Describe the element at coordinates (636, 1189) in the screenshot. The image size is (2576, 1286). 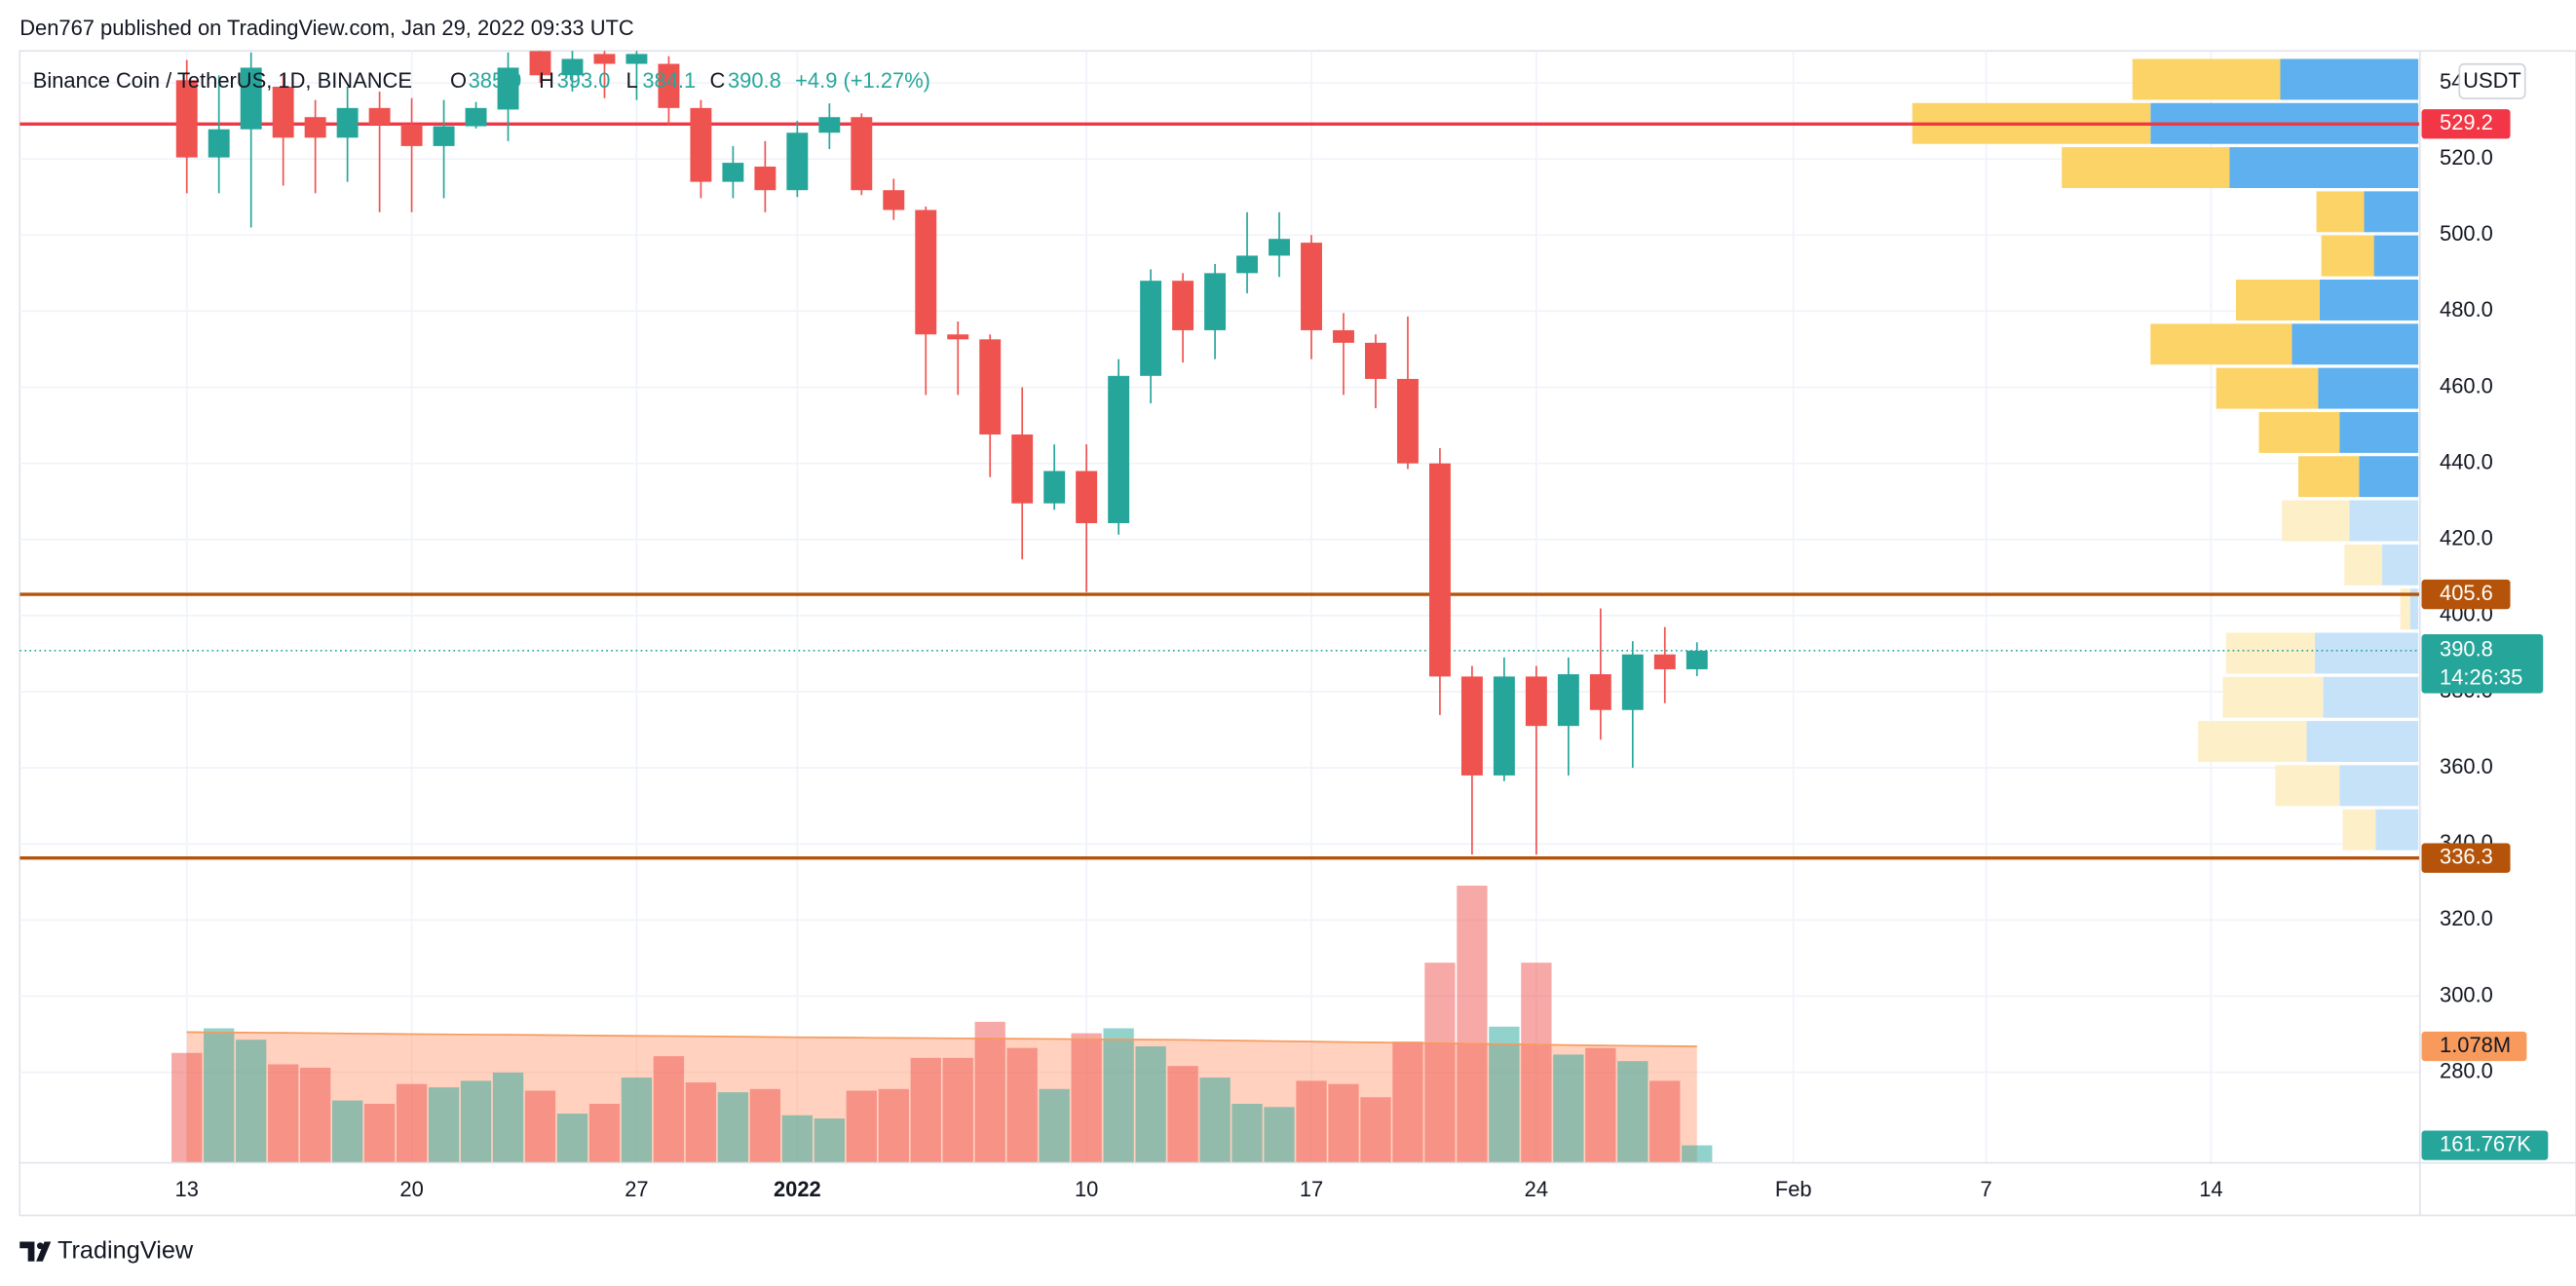
I see `x-tick-label: 27` at that location.